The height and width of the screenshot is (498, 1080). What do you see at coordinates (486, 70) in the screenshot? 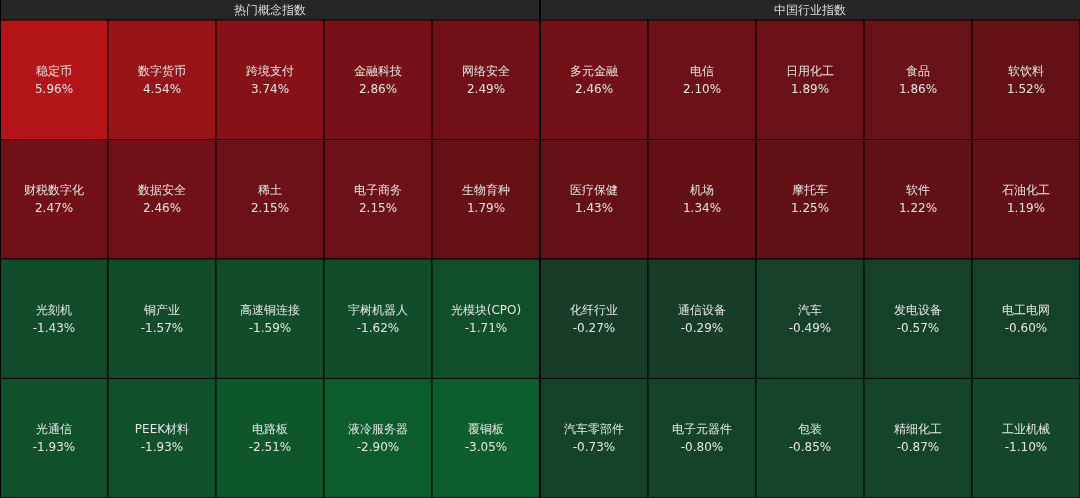
I see `category-label: 网络安全` at bounding box center [486, 70].